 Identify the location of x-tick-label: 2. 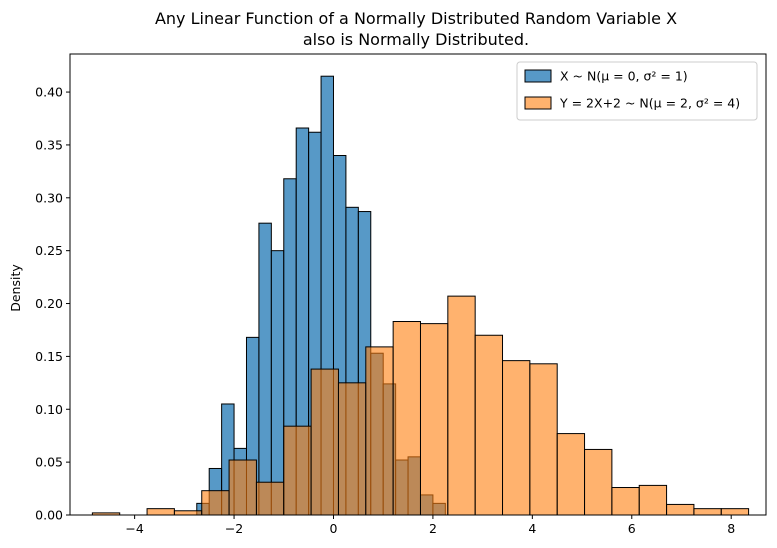
(433, 528).